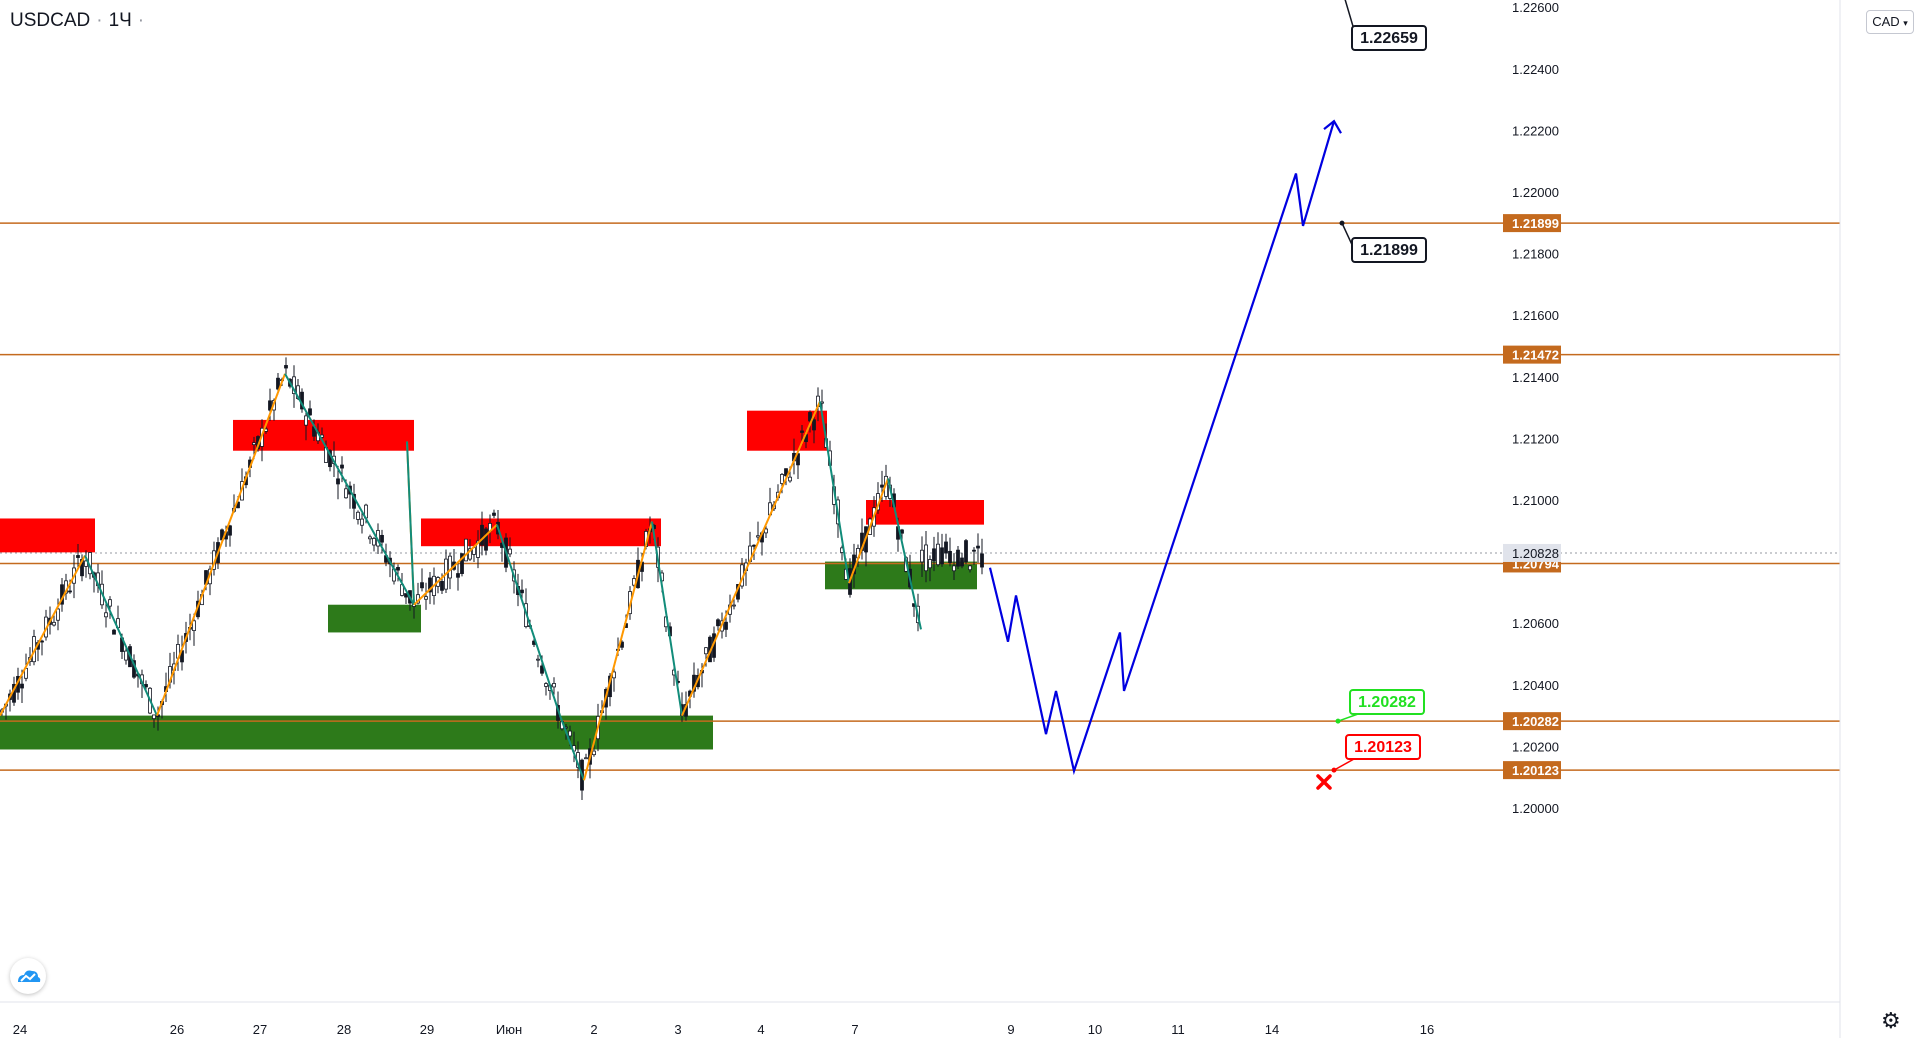 The width and height of the screenshot is (1920, 1038). Describe the element at coordinates (1535, 746) in the screenshot. I see `y-tick-label: 1.20200` at that location.